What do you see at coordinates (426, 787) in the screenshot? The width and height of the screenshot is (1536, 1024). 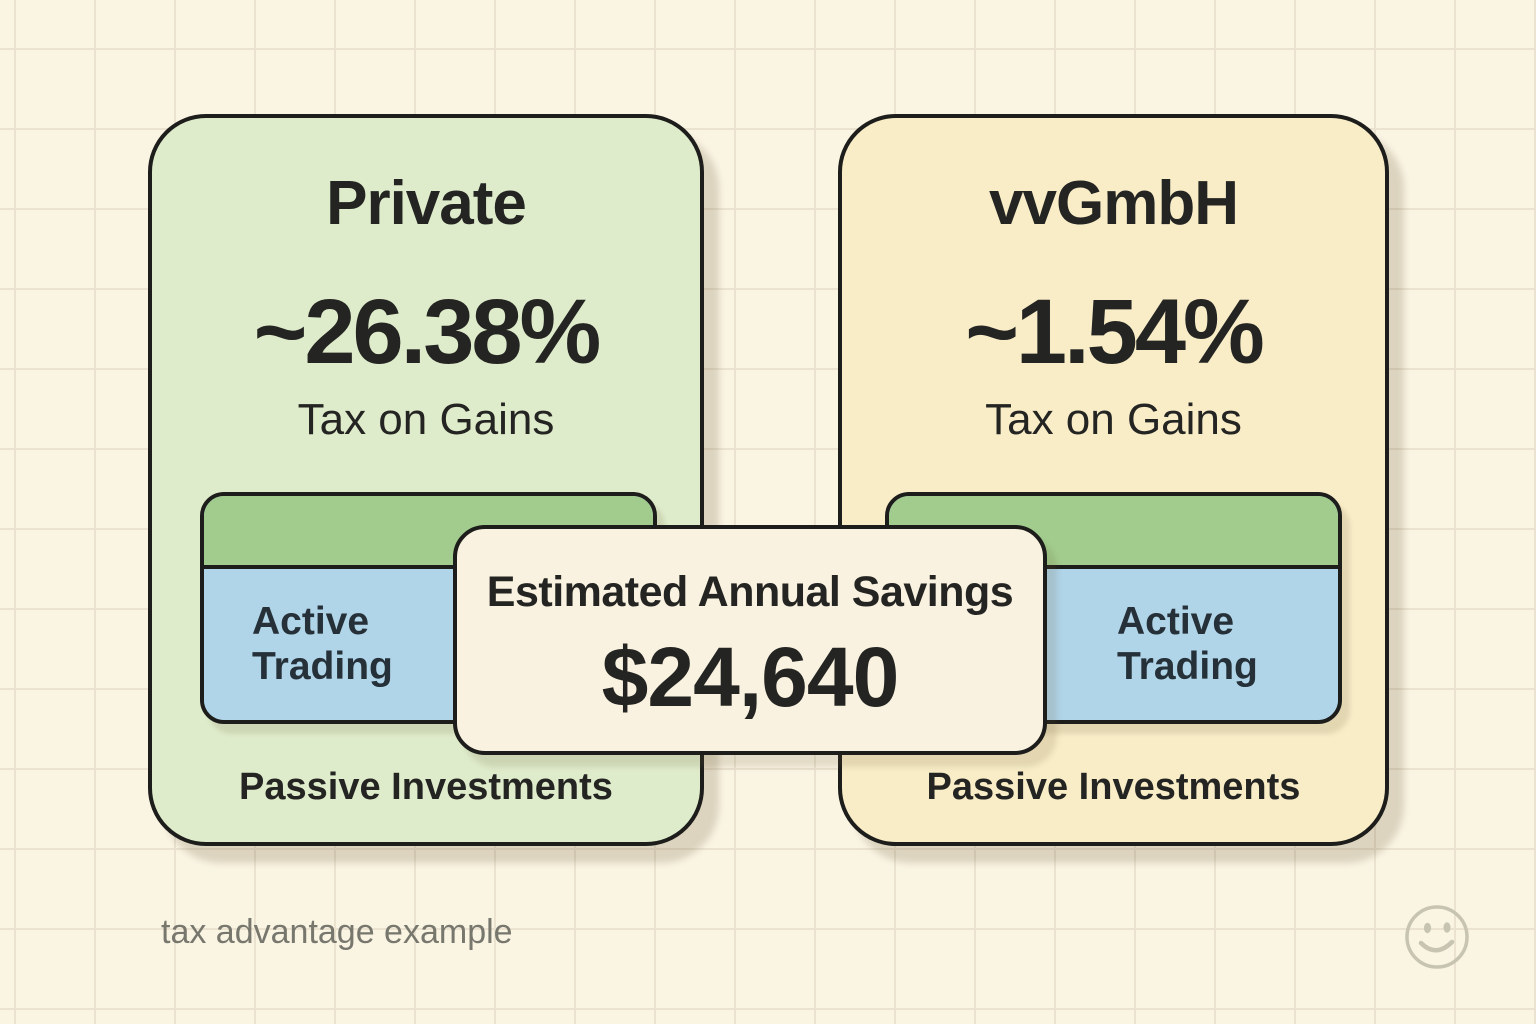 I see `private-passive-investments-label: Passive Investments` at bounding box center [426, 787].